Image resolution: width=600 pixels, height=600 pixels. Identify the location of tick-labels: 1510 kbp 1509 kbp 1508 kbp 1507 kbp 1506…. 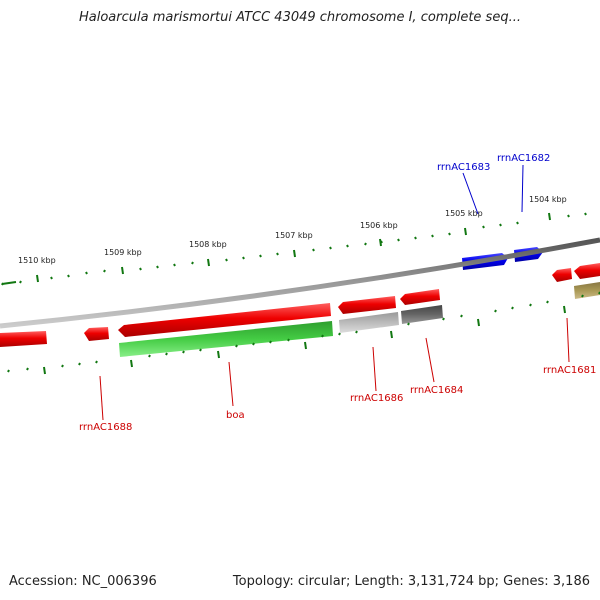
(292, 230).